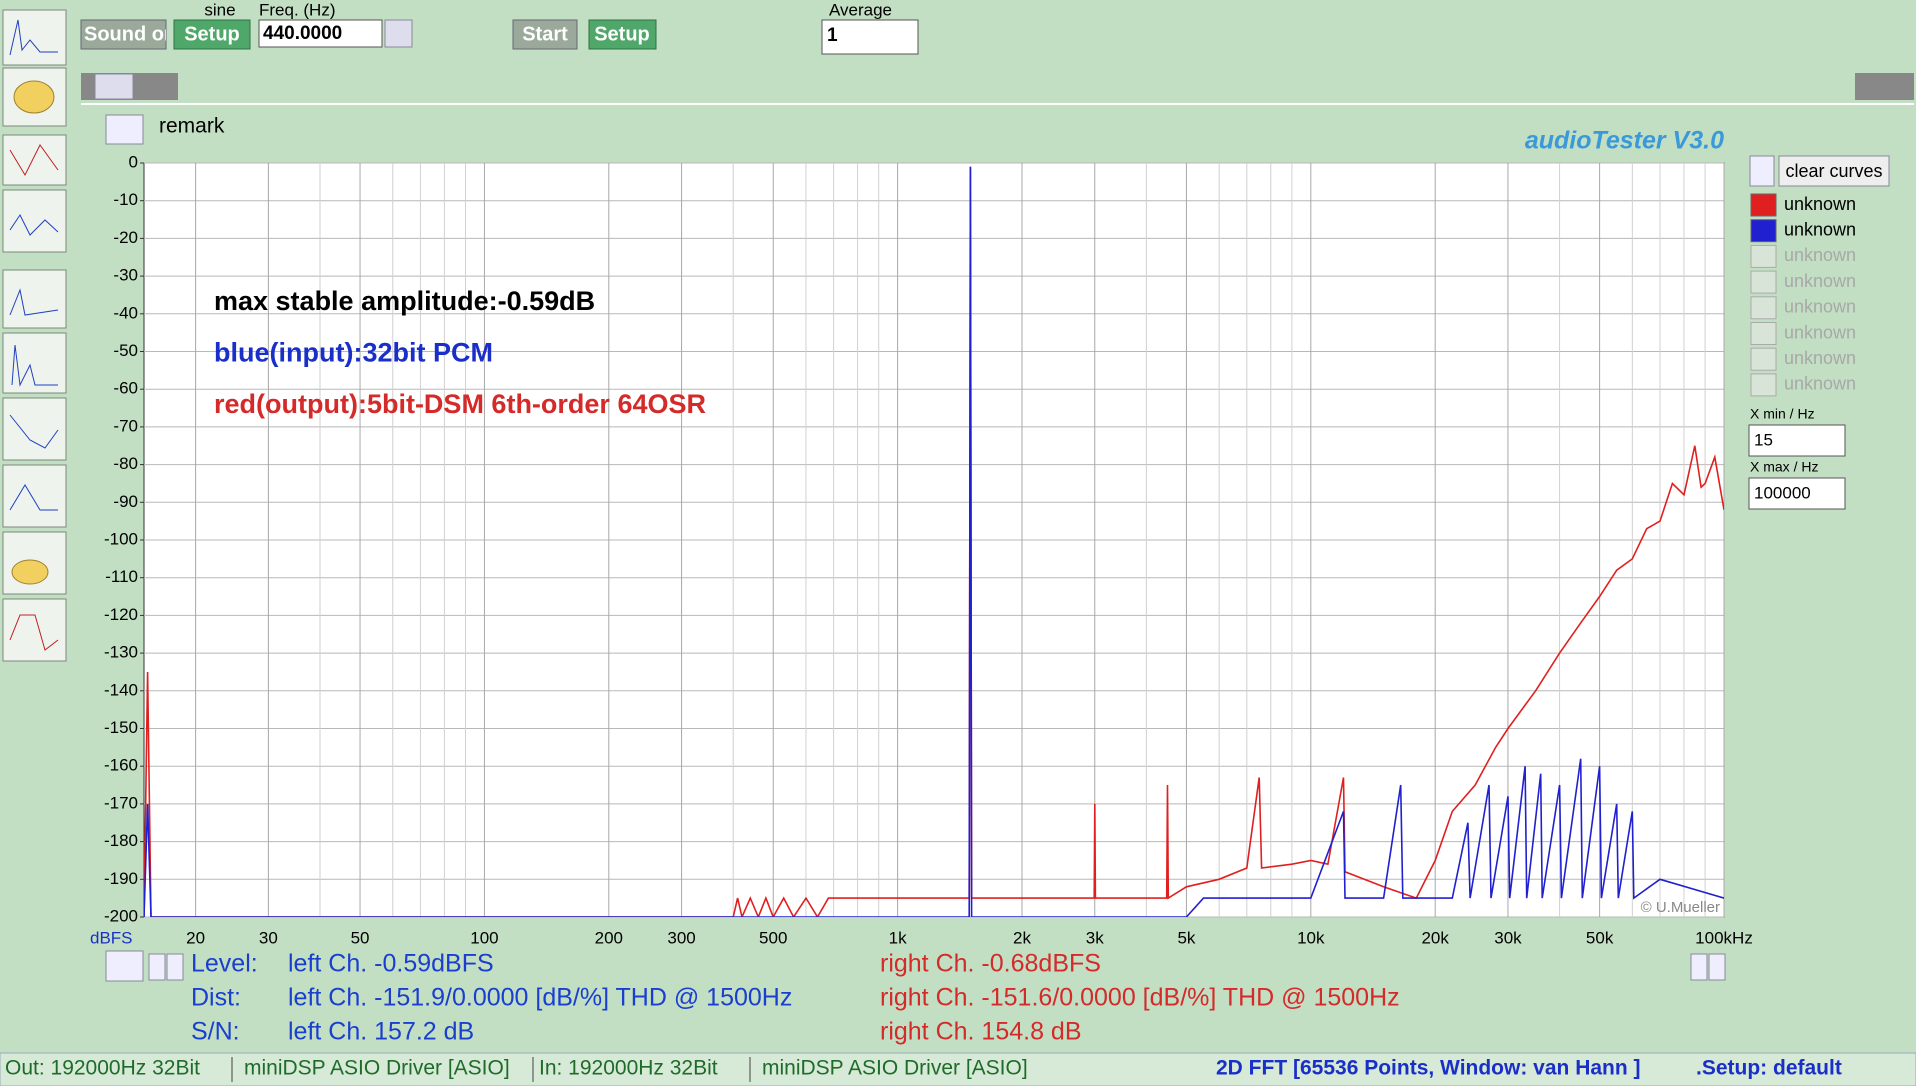  I want to click on meas-label: S/N:, so click(215, 1032).